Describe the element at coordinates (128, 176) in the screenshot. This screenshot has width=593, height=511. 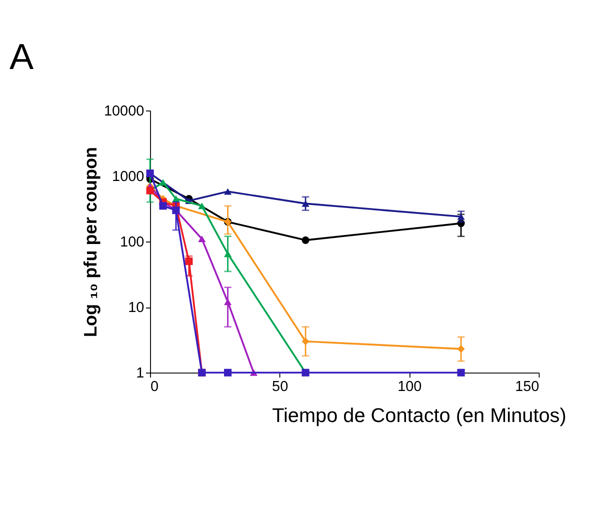
I see `y-tick-label: 1000` at that location.